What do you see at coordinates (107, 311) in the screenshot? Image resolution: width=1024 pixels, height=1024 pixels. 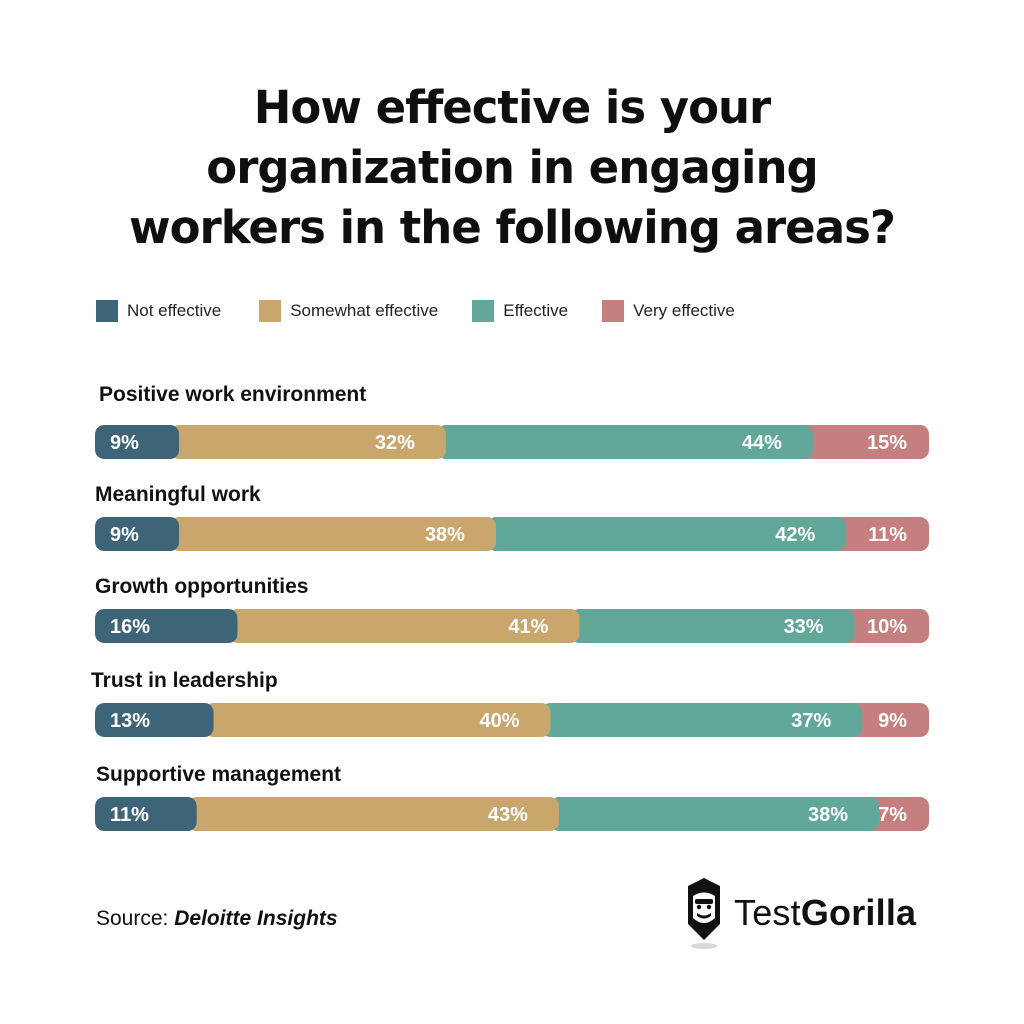 I see `legend-swatch-not-effective` at bounding box center [107, 311].